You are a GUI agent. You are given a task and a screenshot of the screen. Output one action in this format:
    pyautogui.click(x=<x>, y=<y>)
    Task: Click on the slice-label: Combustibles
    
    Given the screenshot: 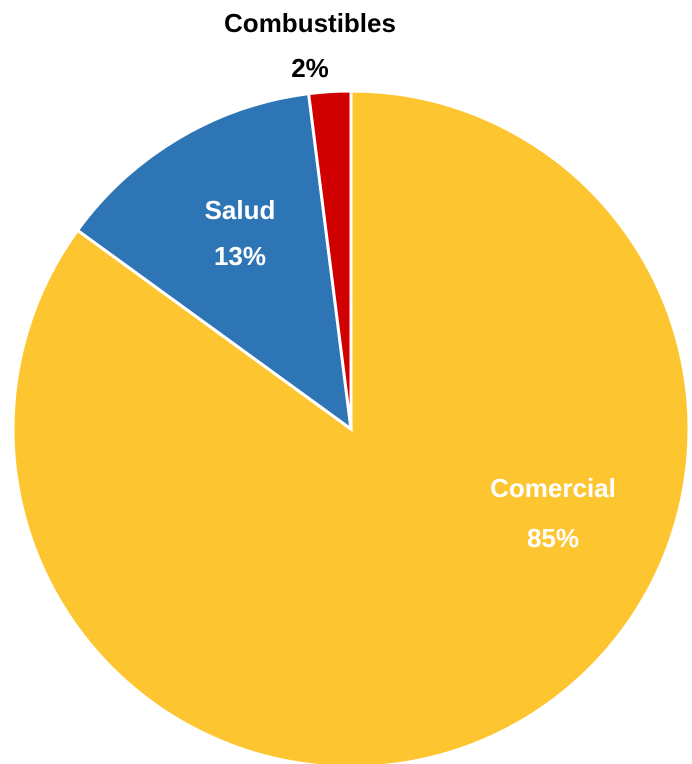 What is the action you would take?
    pyautogui.click(x=310, y=23)
    